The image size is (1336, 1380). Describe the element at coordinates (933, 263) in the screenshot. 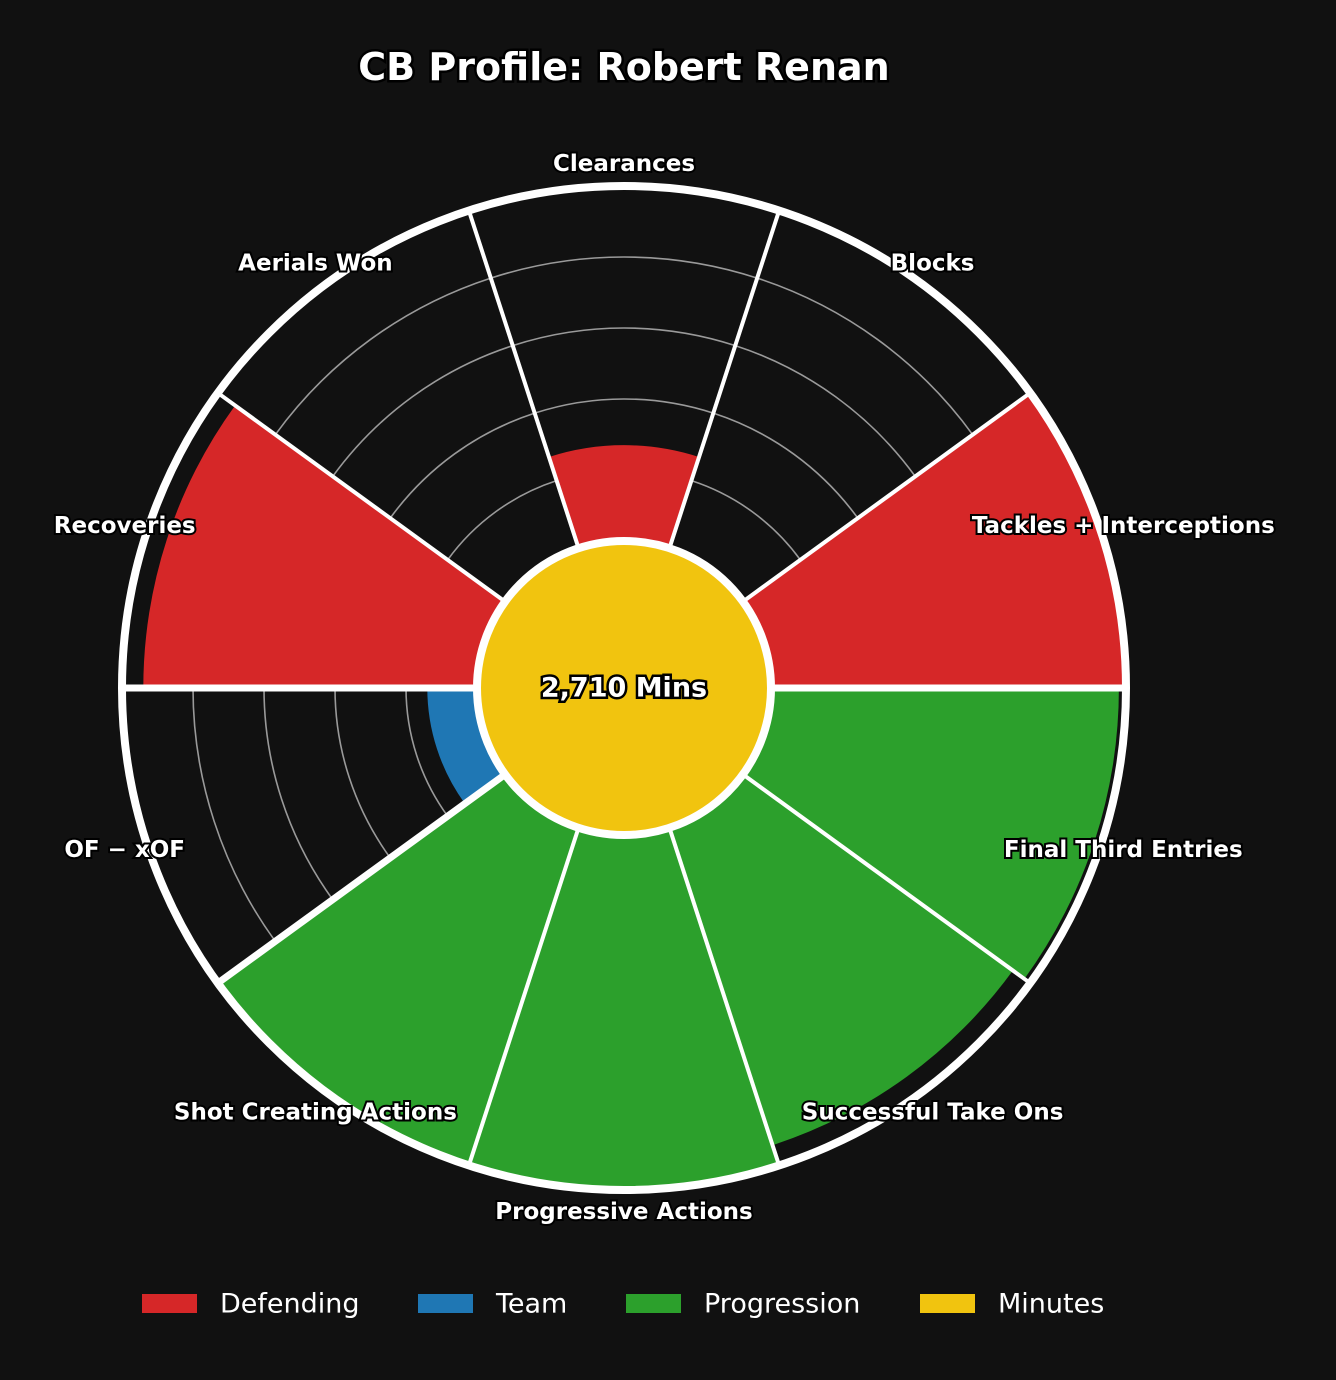

I see `category-label: Blocks` at that location.